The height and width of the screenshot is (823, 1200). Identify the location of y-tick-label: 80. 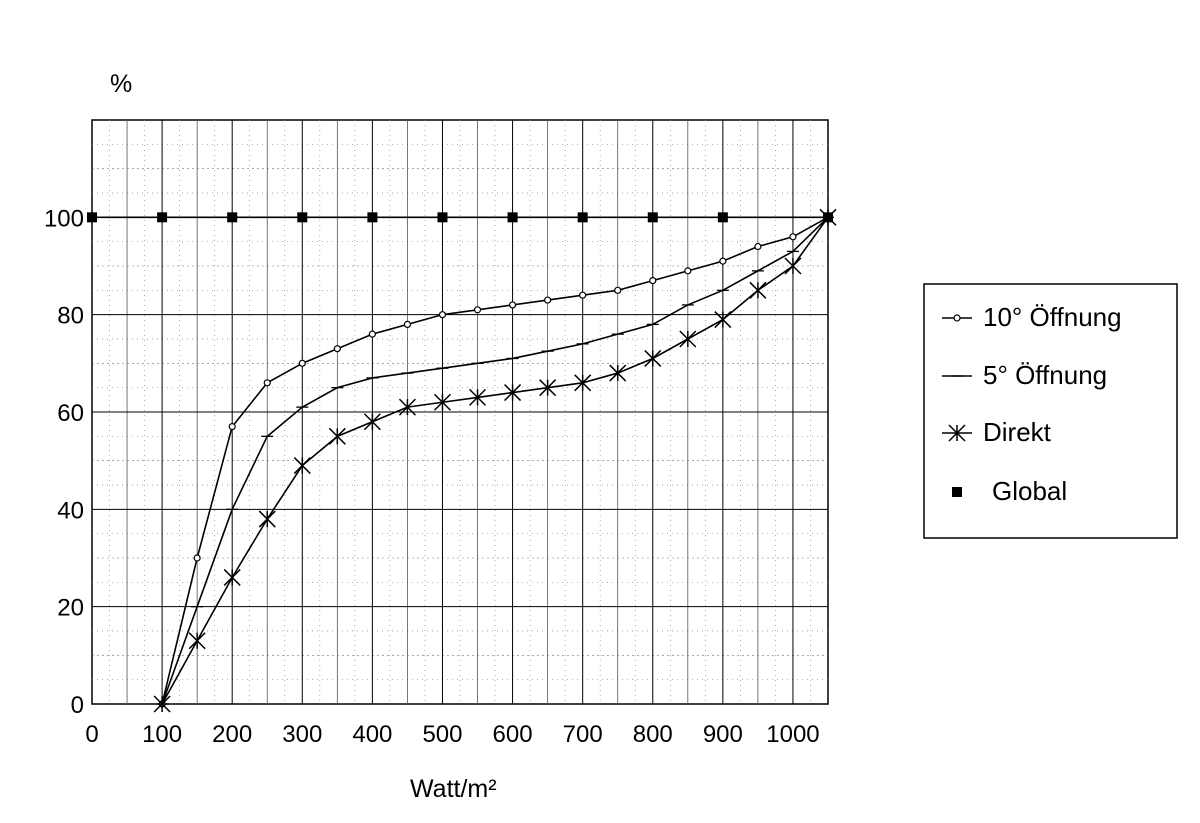
(70, 316).